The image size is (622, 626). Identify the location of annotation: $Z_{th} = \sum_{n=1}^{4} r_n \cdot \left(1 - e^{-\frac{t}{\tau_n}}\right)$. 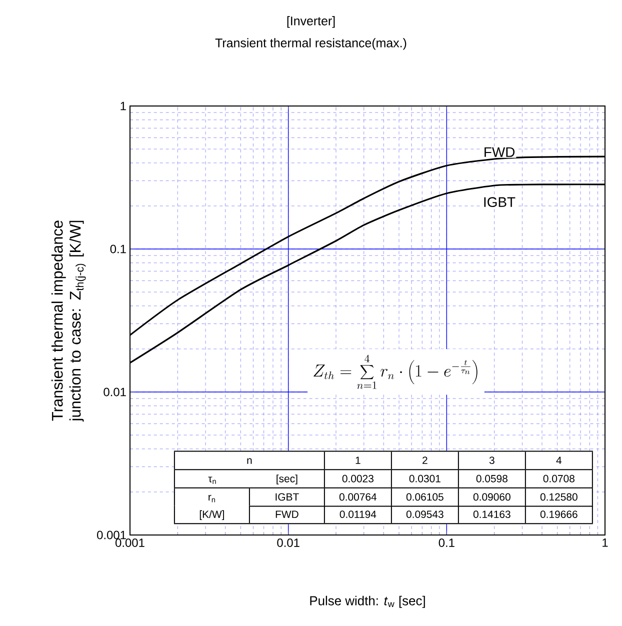
(396, 371).